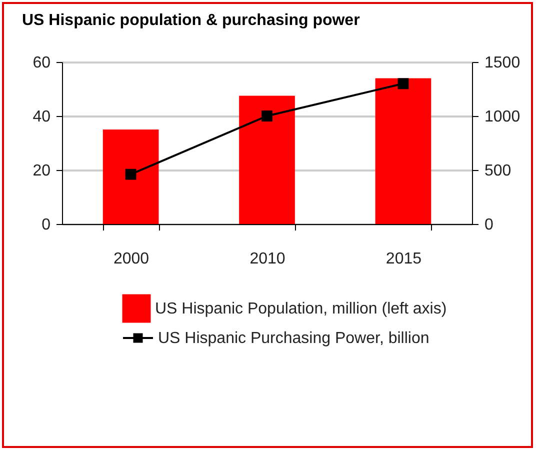 The width and height of the screenshot is (539, 454). Describe the element at coordinates (268, 259) in the screenshot. I see `x-tick-label: 2010` at that location.